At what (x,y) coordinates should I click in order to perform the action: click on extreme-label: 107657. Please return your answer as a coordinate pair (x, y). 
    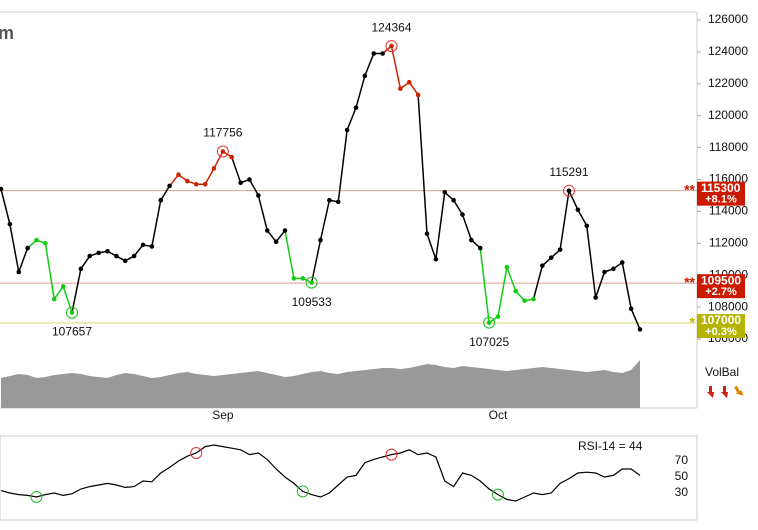
    Looking at the image, I should click on (72, 332).